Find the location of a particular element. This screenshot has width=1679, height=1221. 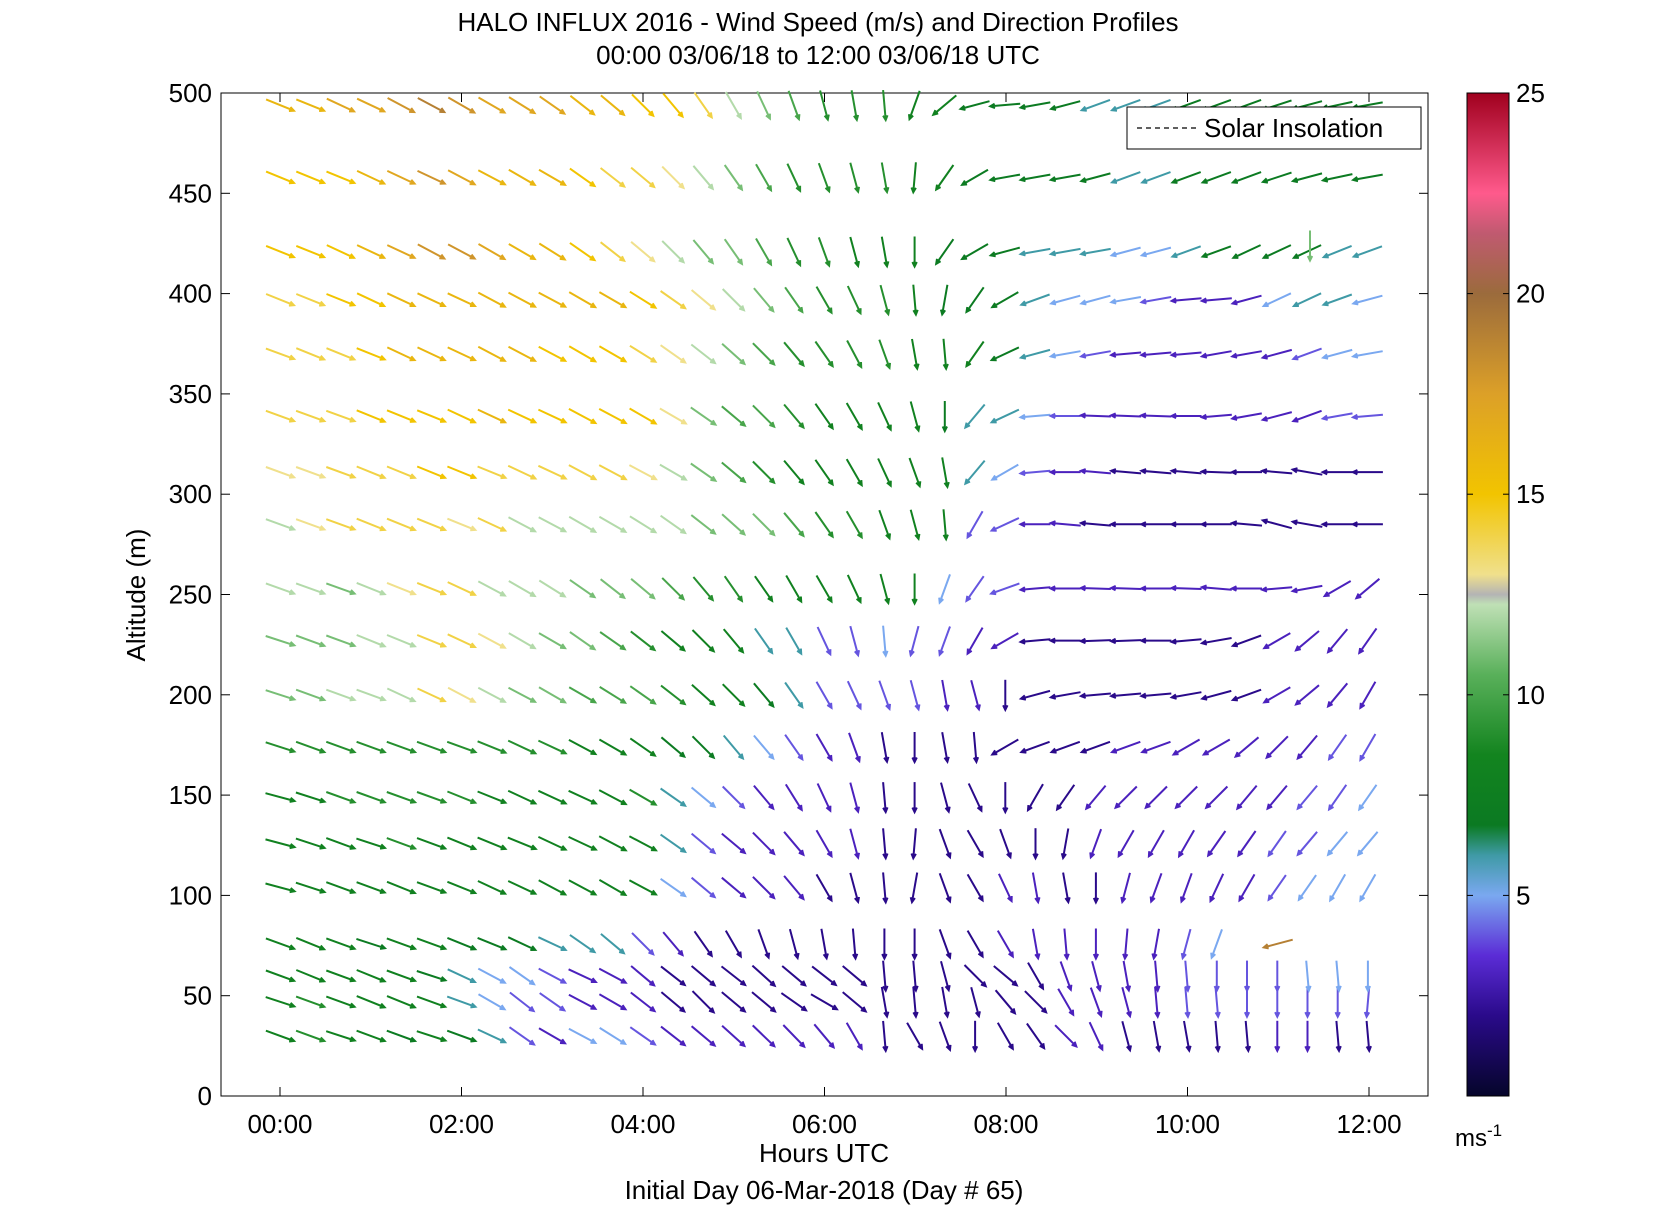

colorbar-tick-label: 5 is located at coordinates (1523, 895).